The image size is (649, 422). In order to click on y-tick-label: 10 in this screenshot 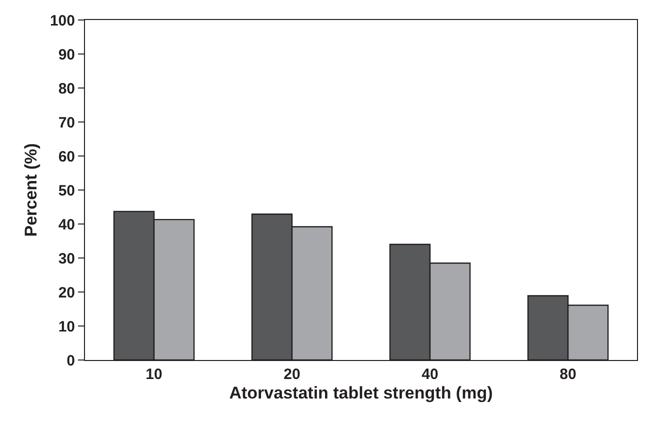, I will do `click(66, 327)`.